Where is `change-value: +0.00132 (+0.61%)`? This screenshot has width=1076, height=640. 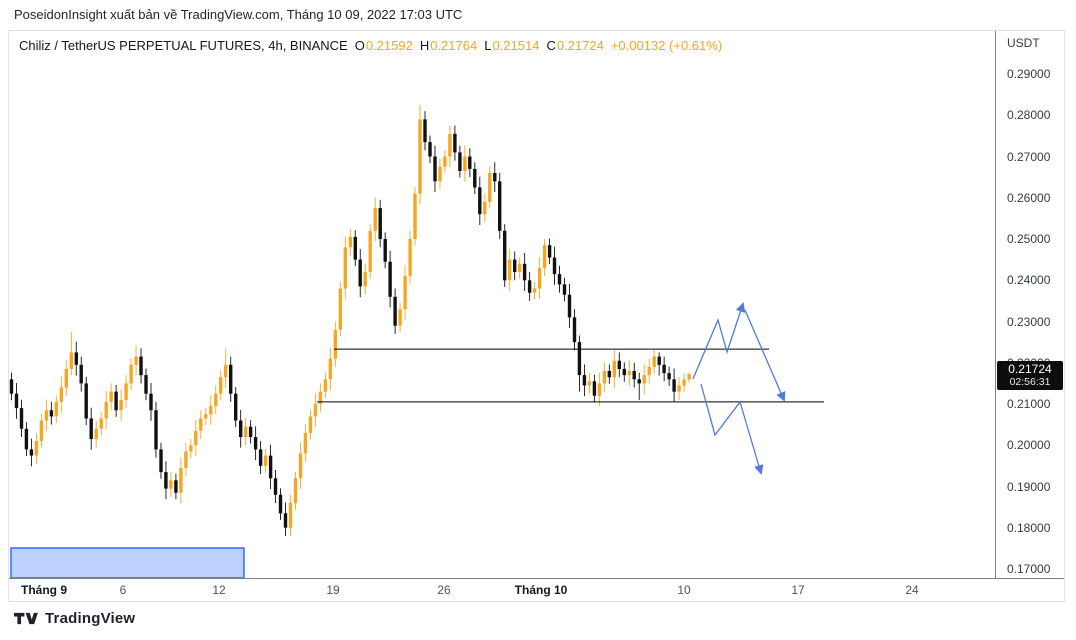 change-value: +0.00132 (+0.61%) is located at coordinates (666, 45).